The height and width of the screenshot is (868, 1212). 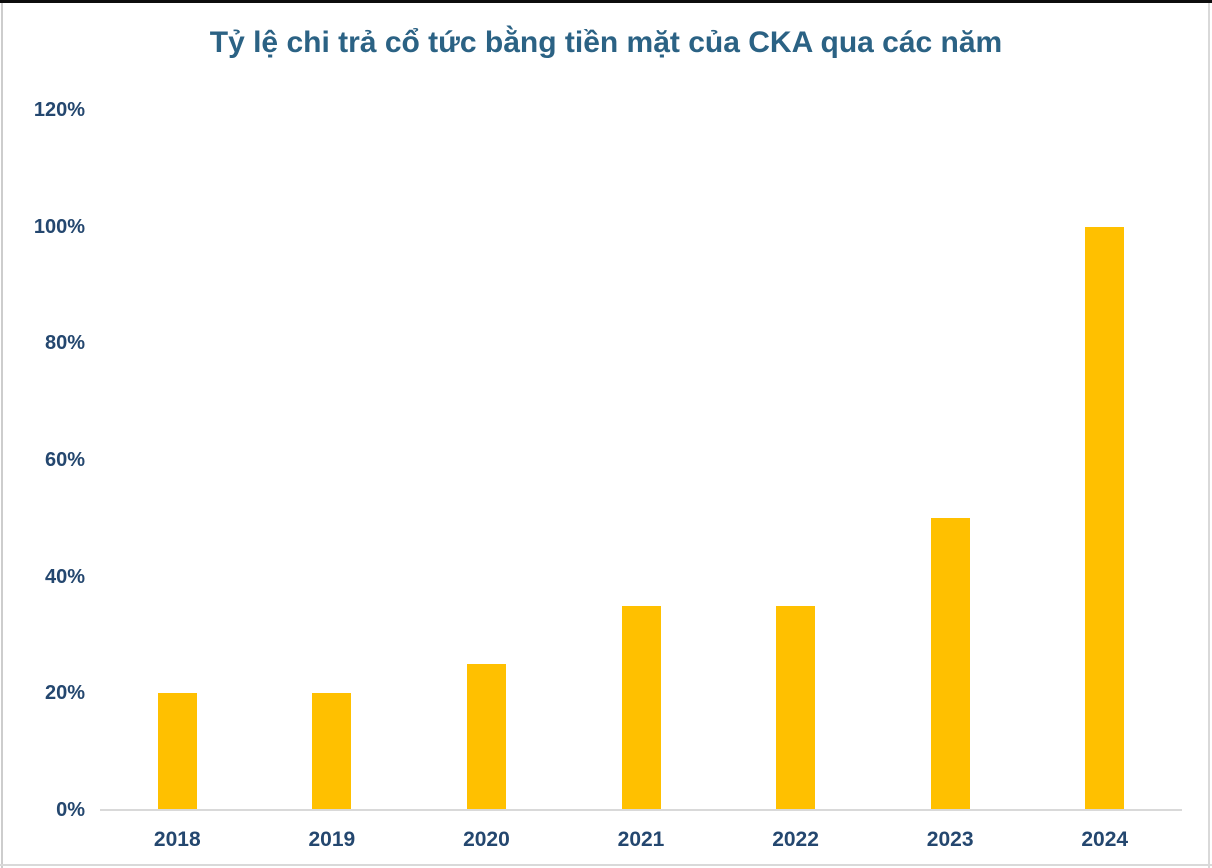 I want to click on y-tick-label-80: 80%, so click(x=64, y=343).